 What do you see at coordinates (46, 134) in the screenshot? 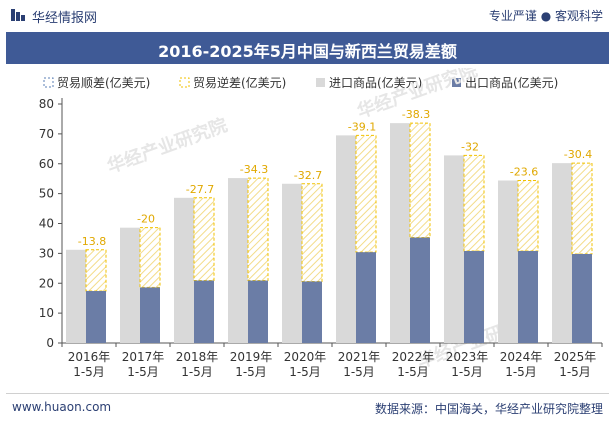
I see `y-tick-label: 70` at bounding box center [46, 134].